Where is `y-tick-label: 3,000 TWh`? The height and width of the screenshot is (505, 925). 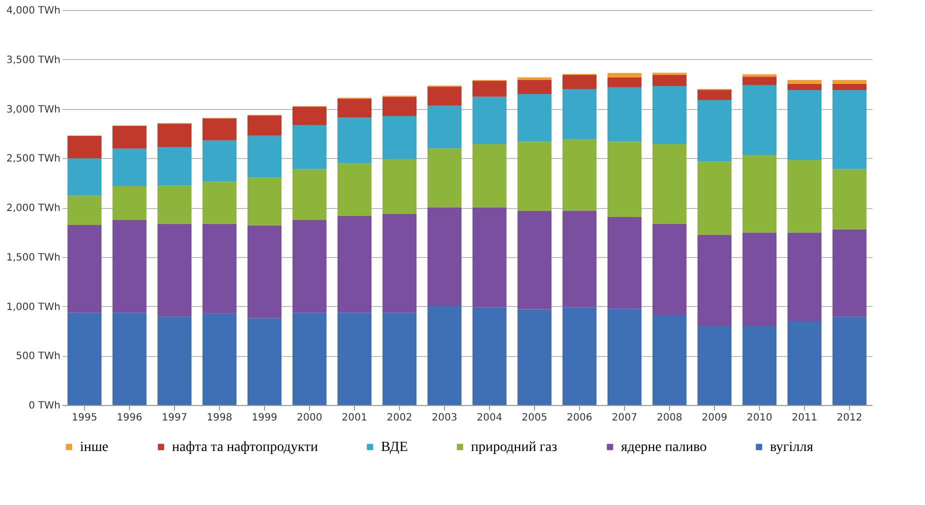
y-tick-label: 3,000 TWh is located at coordinates (33, 110).